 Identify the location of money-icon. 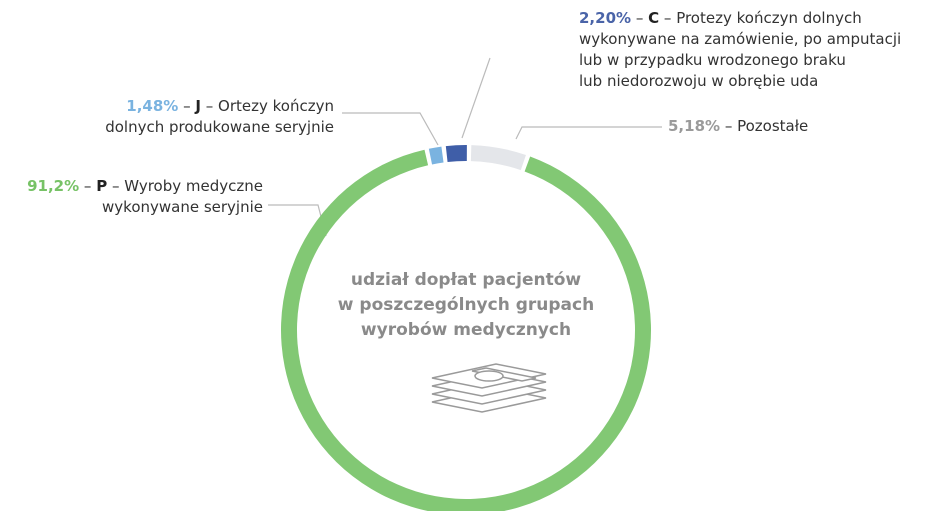
(489, 388).